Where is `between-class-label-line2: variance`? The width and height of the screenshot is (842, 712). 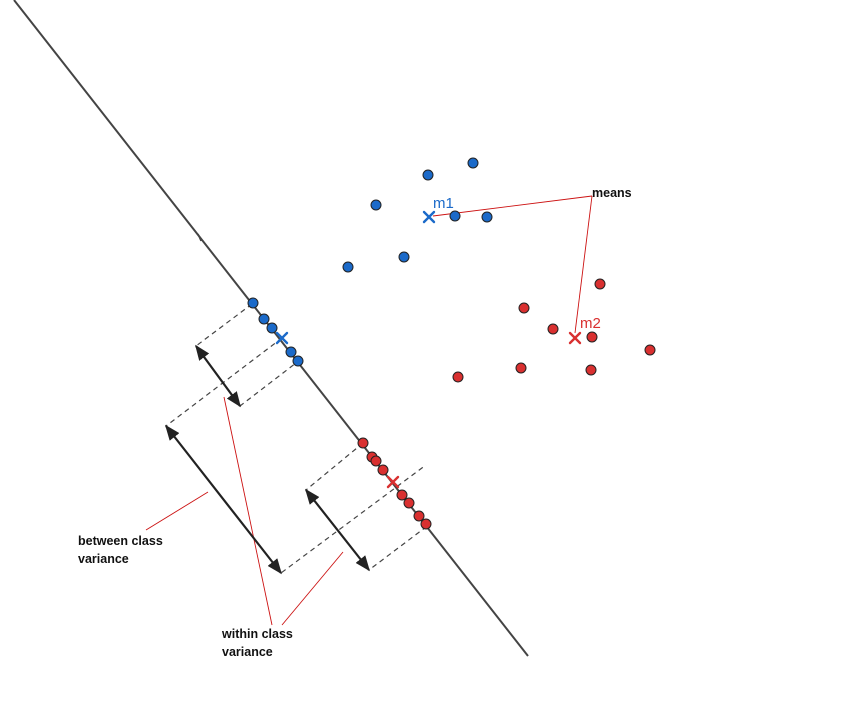 between-class-label-line2: variance is located at coordinates (103, 559).